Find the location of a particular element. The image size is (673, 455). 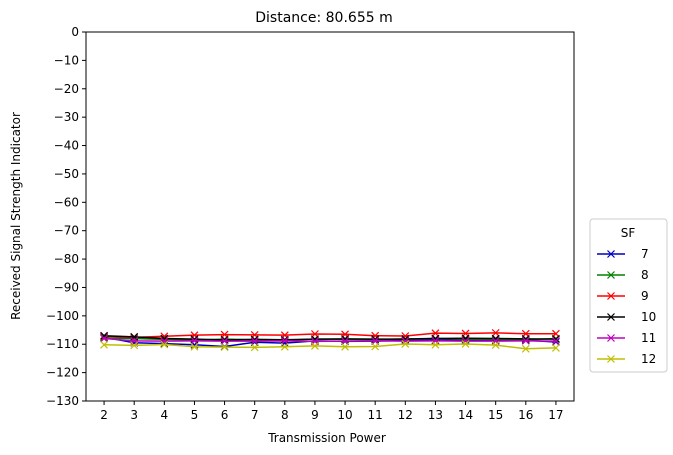

y-tick-label: −50 is located at coordinates (66, 174).